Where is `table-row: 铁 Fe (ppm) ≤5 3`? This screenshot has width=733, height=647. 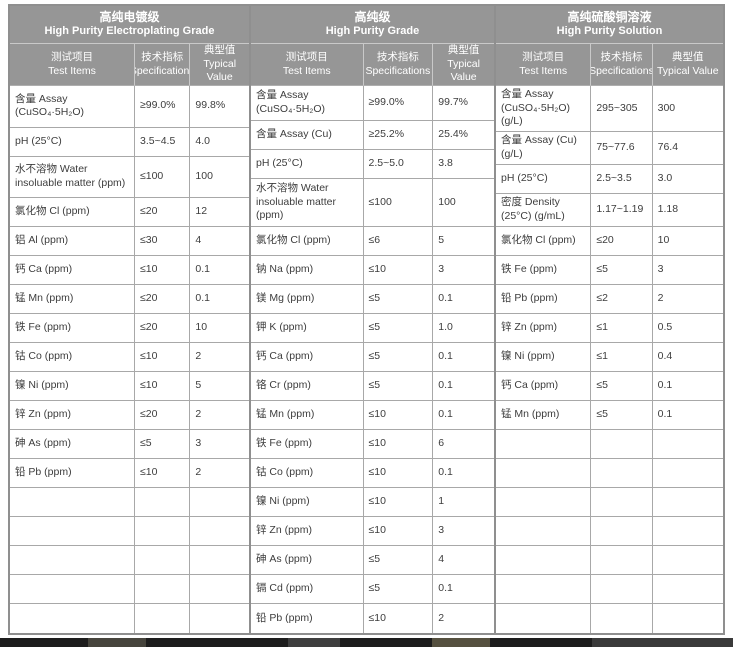 table-row: 铁 Fe (ppm) ≤5 3 is located at coordinates (609, 271).